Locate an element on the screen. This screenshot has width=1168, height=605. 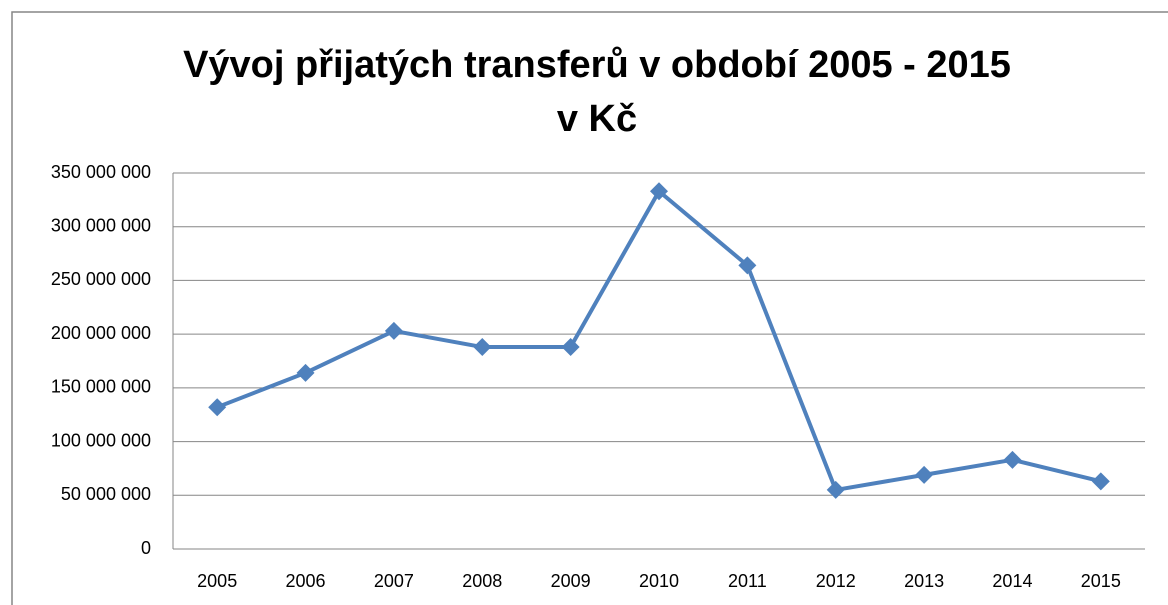
chart-subtitle: v Kč is located at coordinates (597, 119).